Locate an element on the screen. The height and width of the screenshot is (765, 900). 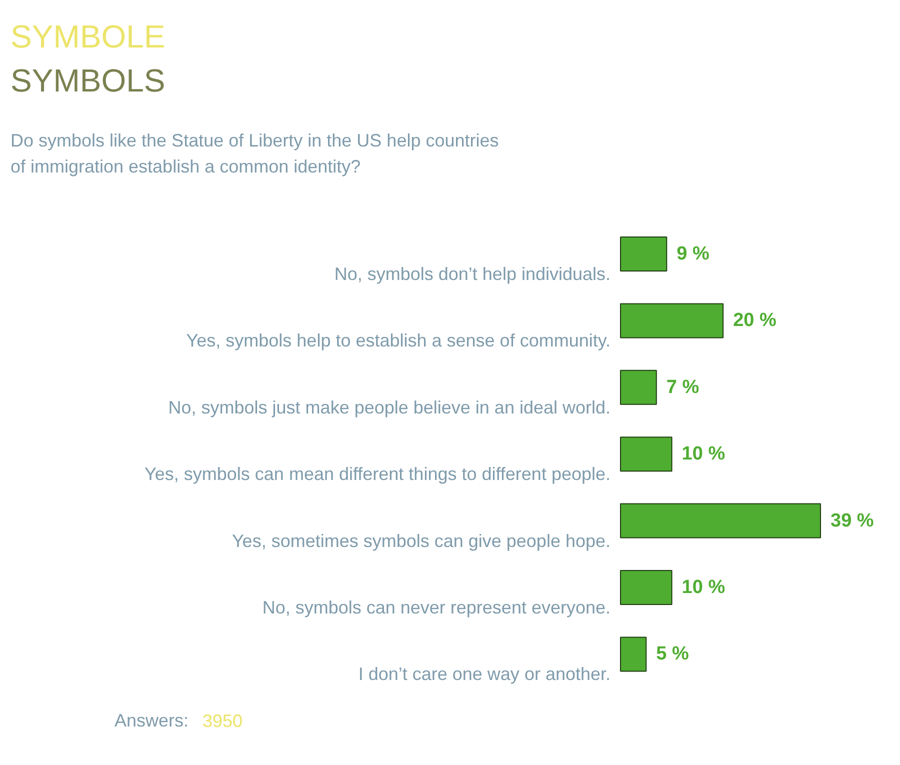
y-tick-label: No, symbols don’t help individuals. is located at coordinates (472, 274).